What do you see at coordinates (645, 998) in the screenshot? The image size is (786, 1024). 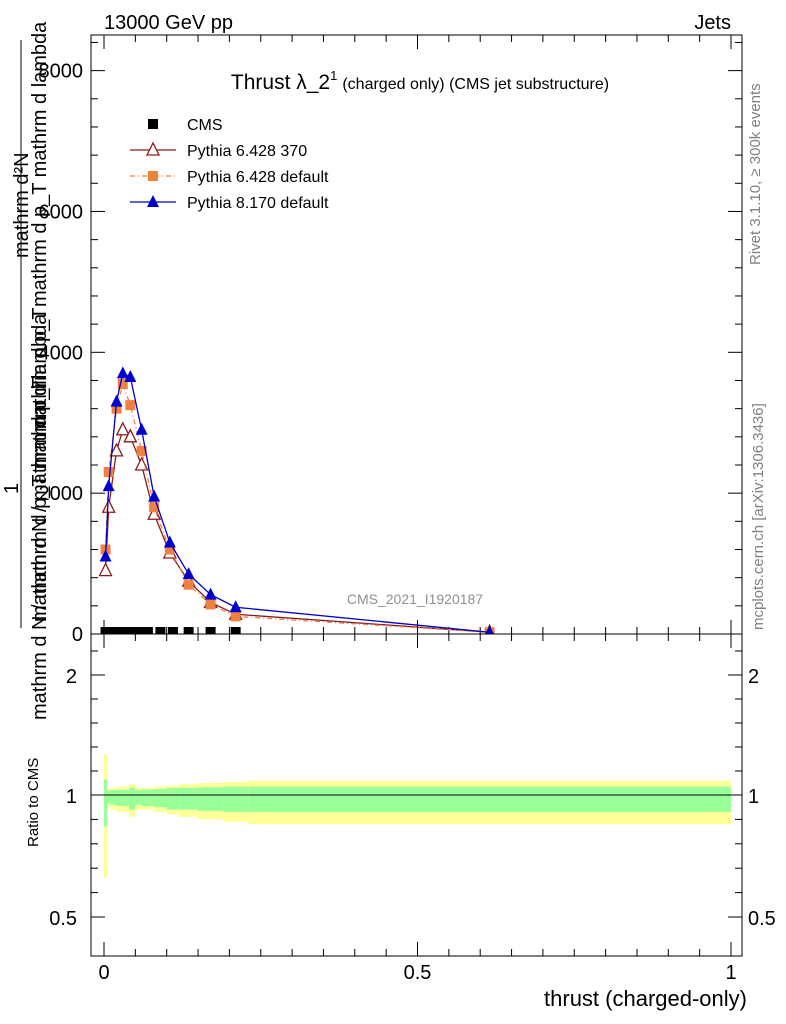 I see `x-axis-label: thrust (charged-only)` at bounding box center [645, 998].